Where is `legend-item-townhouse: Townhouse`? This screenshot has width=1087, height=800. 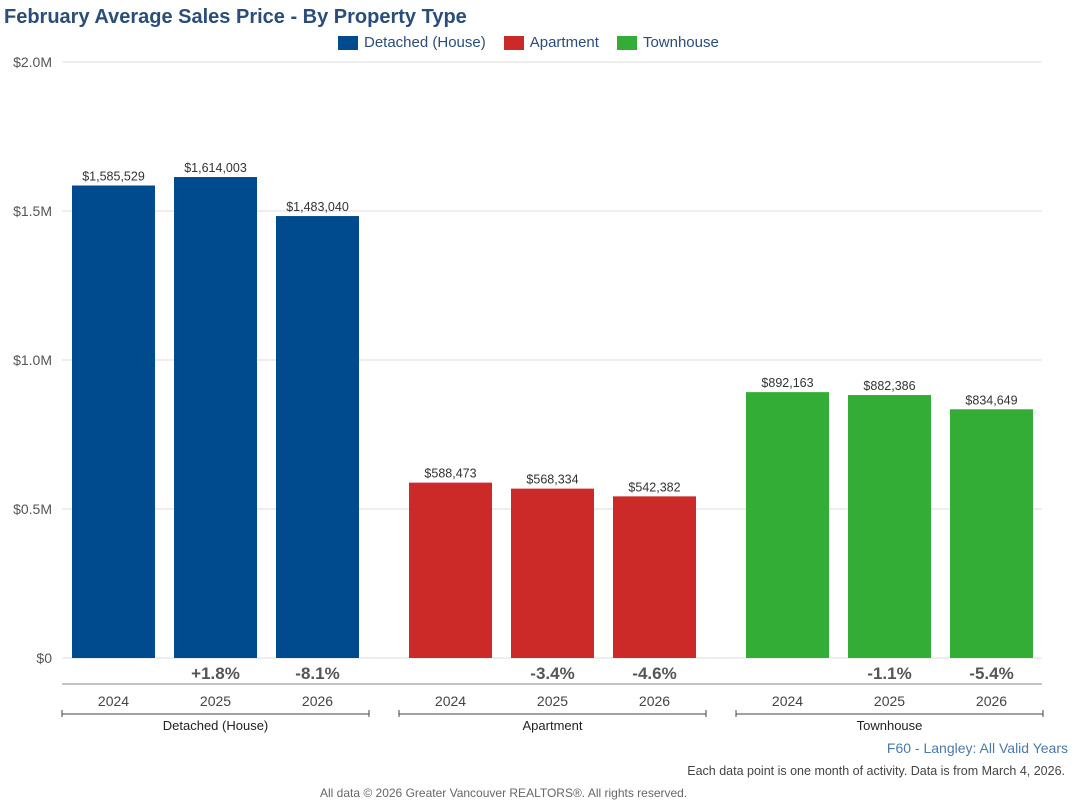
legend-item-townhouse: Townhouse is located at coordinates (667, 42).